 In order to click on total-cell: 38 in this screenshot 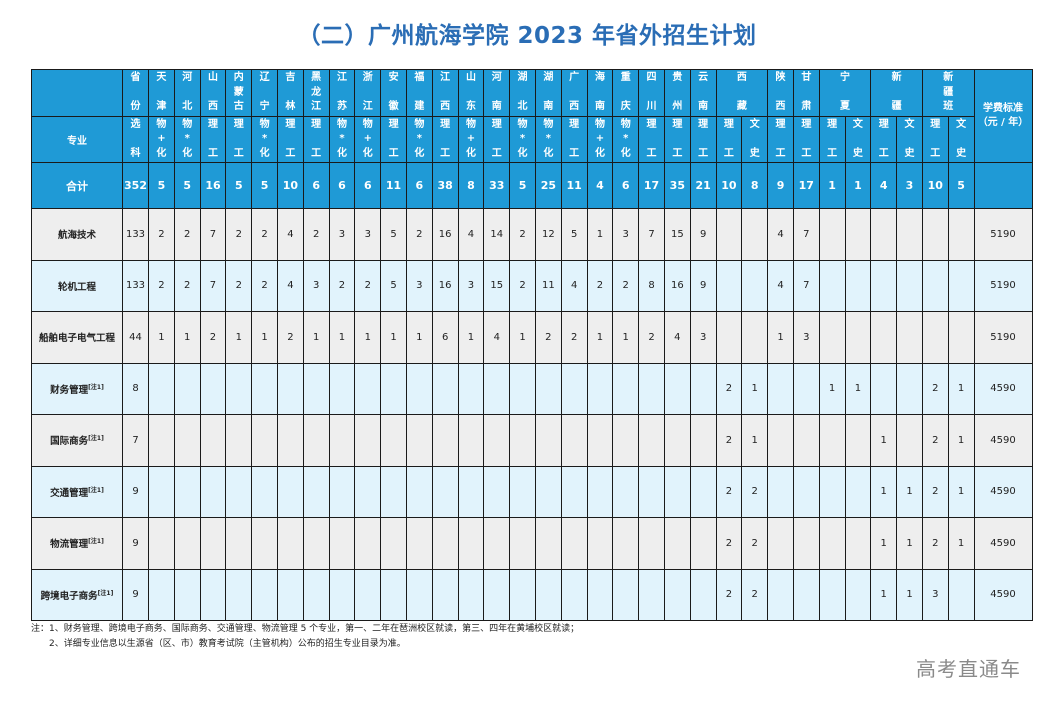, I will do `click(445, 185)`.